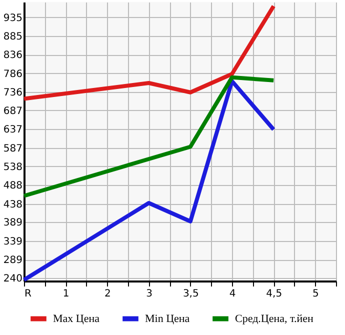 The image size is (345, 335). Describe the element at coordinates (12, 148) in the screenshot. I see `y-tick-label: 587` at that location.